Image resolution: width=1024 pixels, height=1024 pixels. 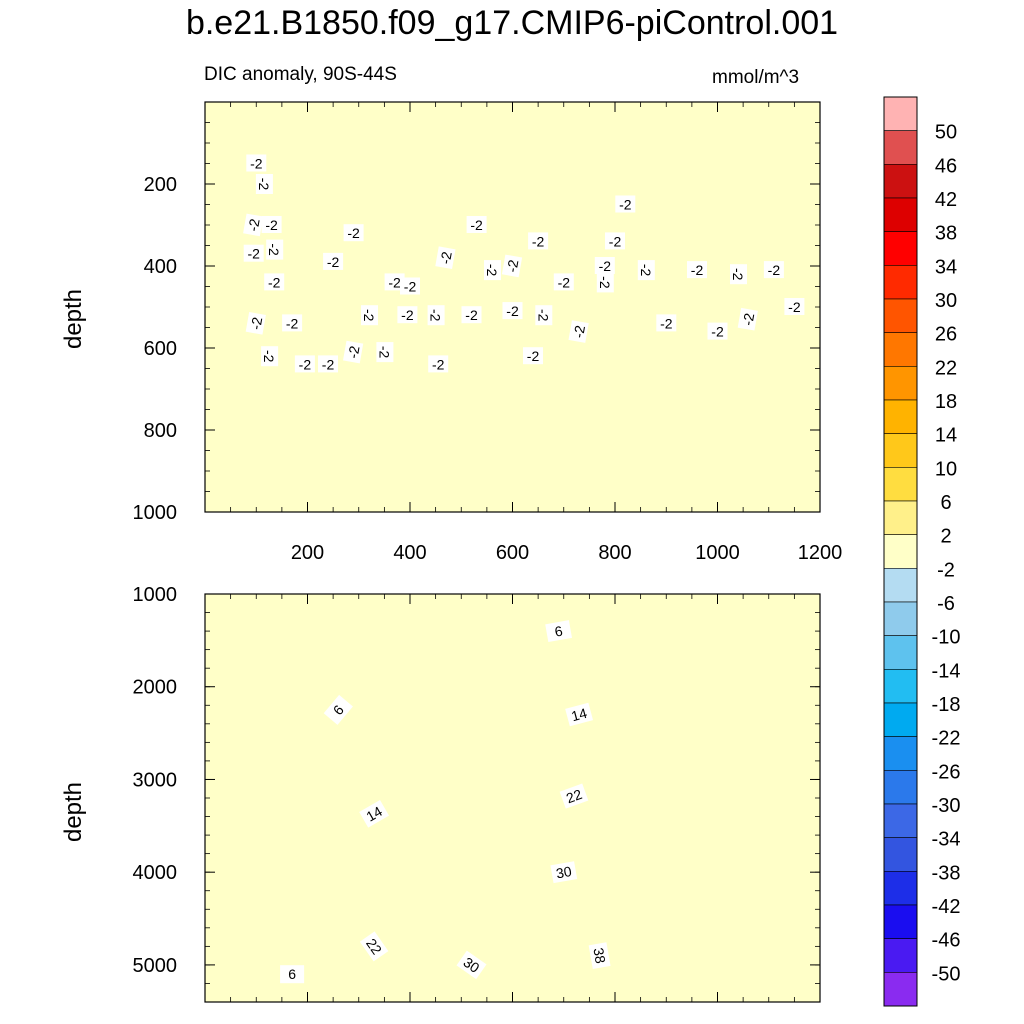 What do you see at coordinates (946, 301) in the screenshot?
I see `colorbar-label: 30` at bounding box center [946, 301].